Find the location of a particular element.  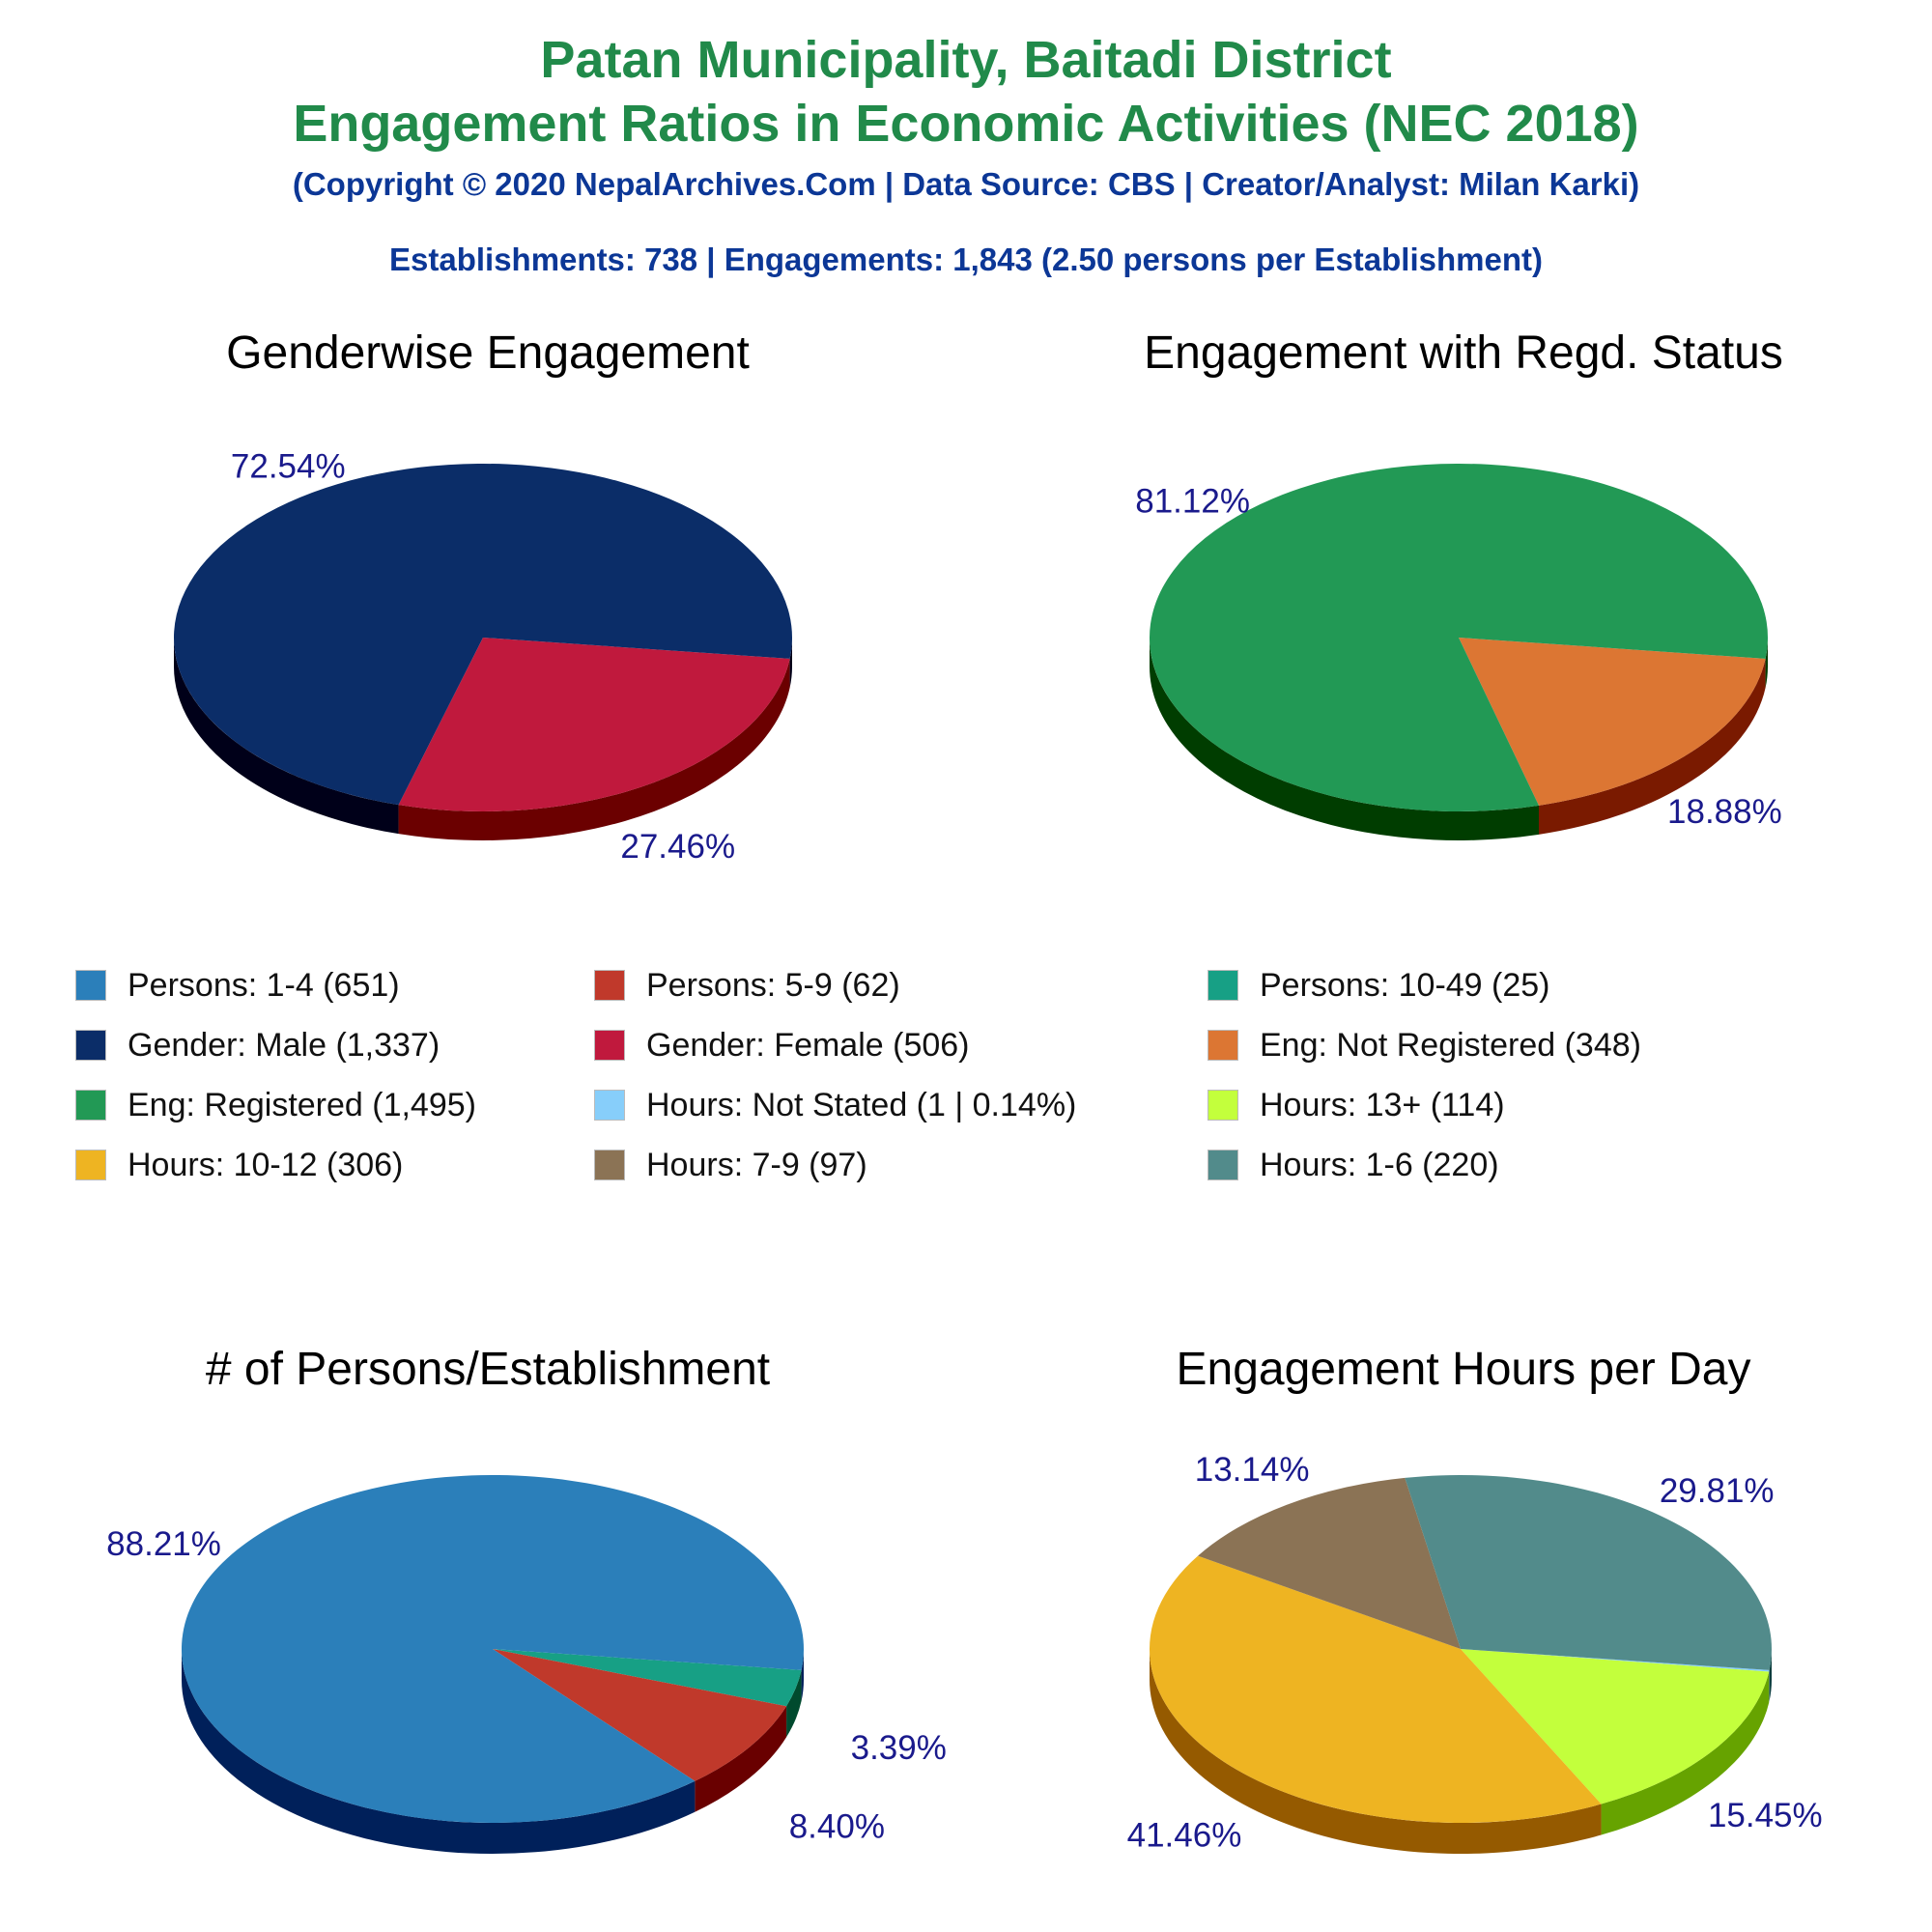

slice-percent-label: 41.46% is located at coordinates (1184, 1835).